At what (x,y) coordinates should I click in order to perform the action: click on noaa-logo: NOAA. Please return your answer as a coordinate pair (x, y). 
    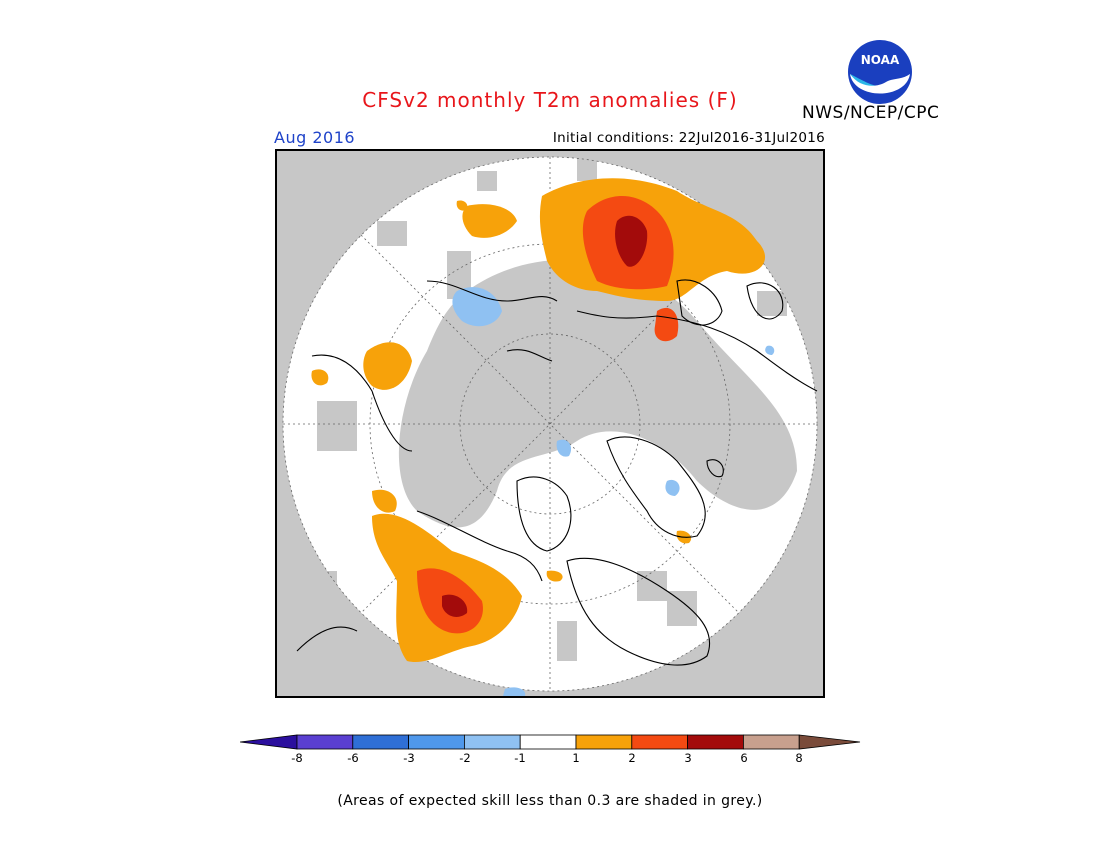
    Looking at the image, I should click on (880, 72).